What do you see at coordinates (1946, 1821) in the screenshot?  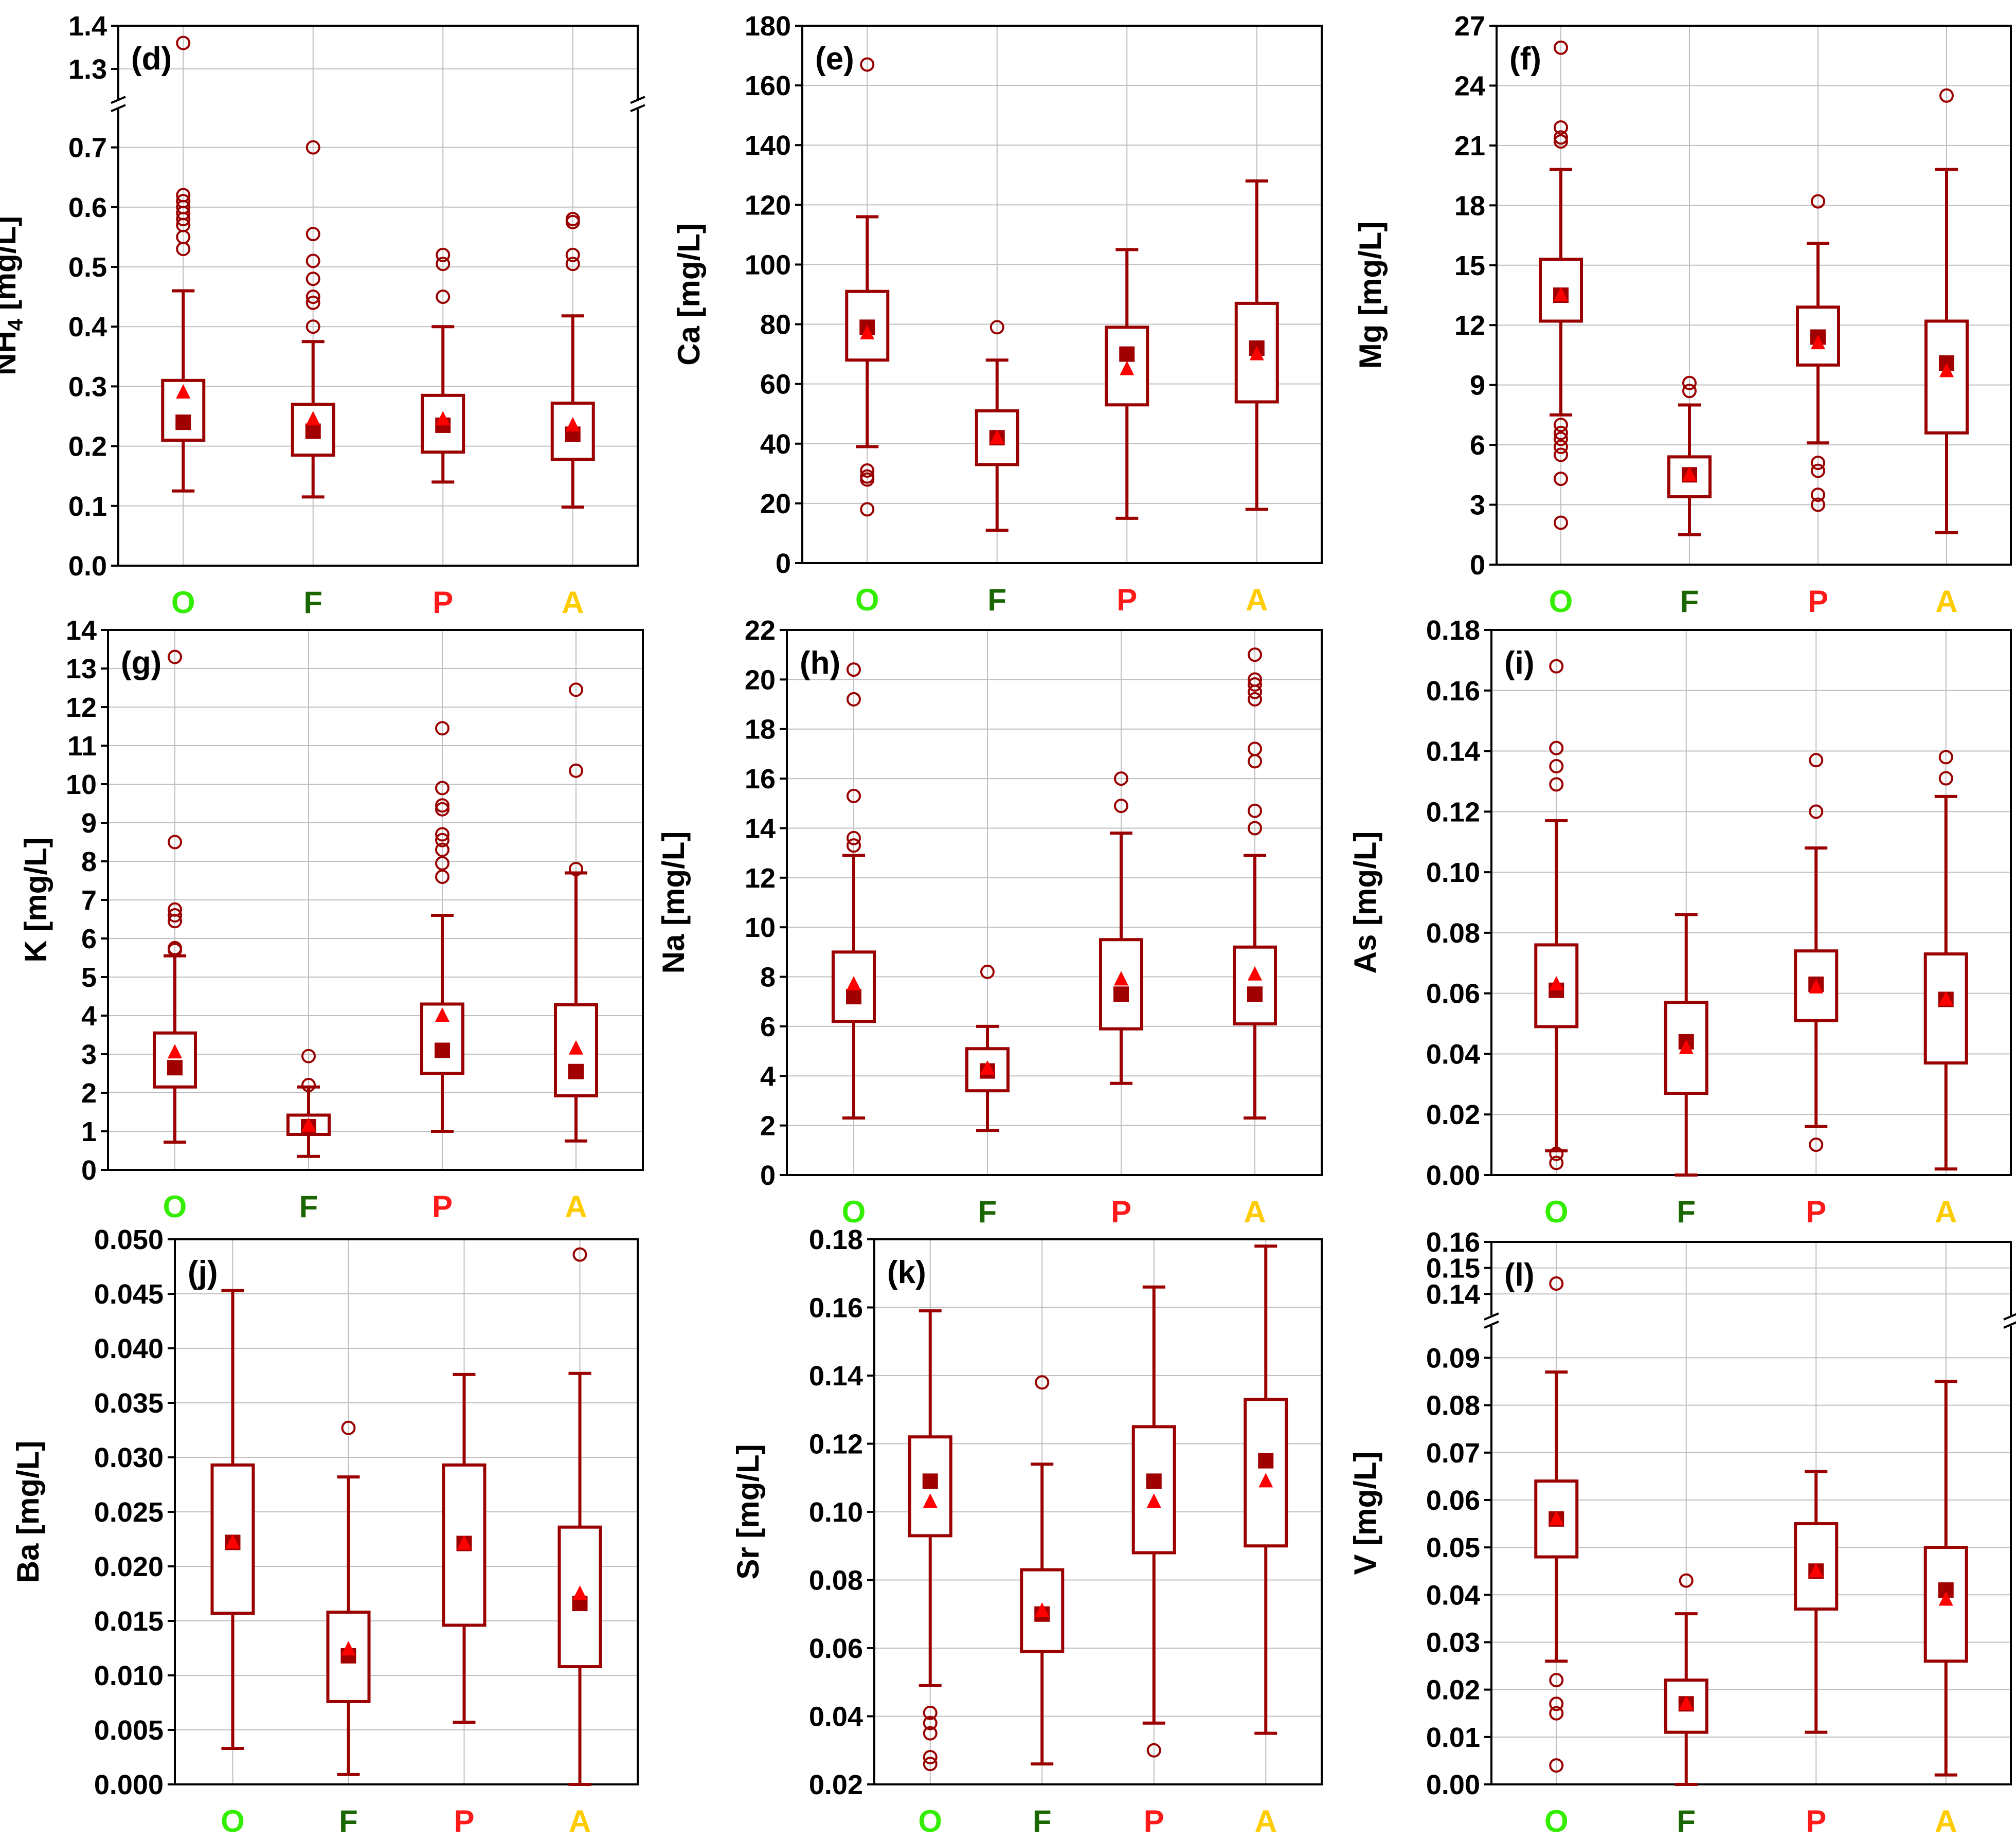 I see `category-label: A` at bounding box center [1946, 1821].